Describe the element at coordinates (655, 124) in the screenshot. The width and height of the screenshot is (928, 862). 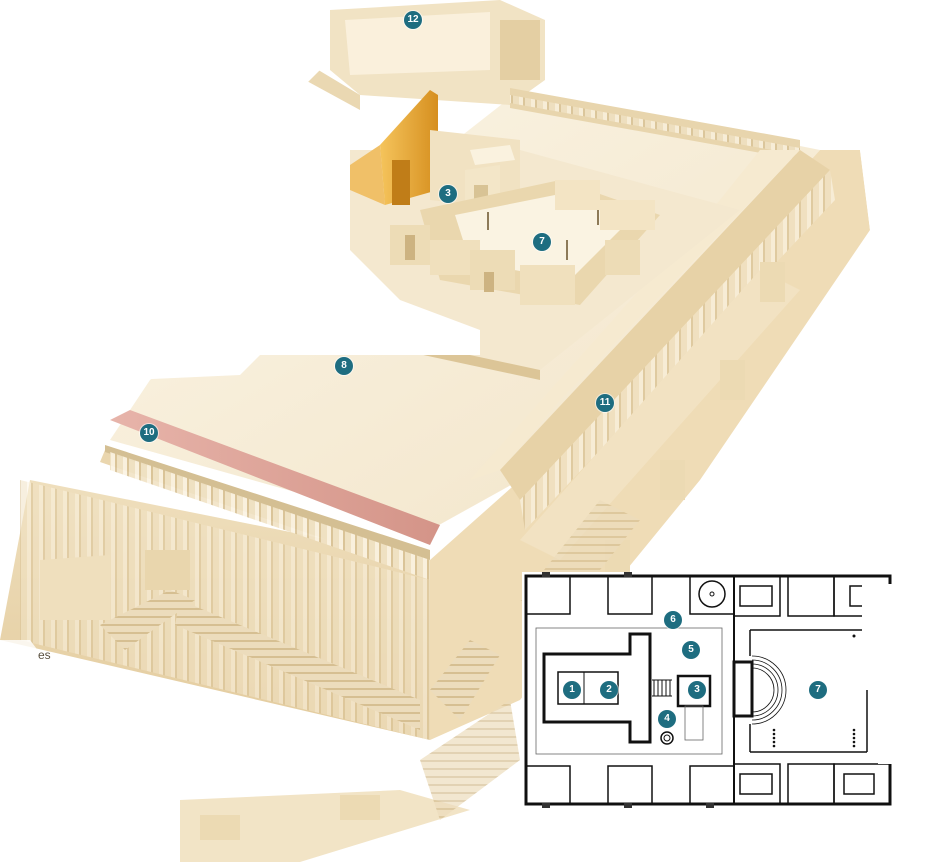
I see `northern-portico` at that location.